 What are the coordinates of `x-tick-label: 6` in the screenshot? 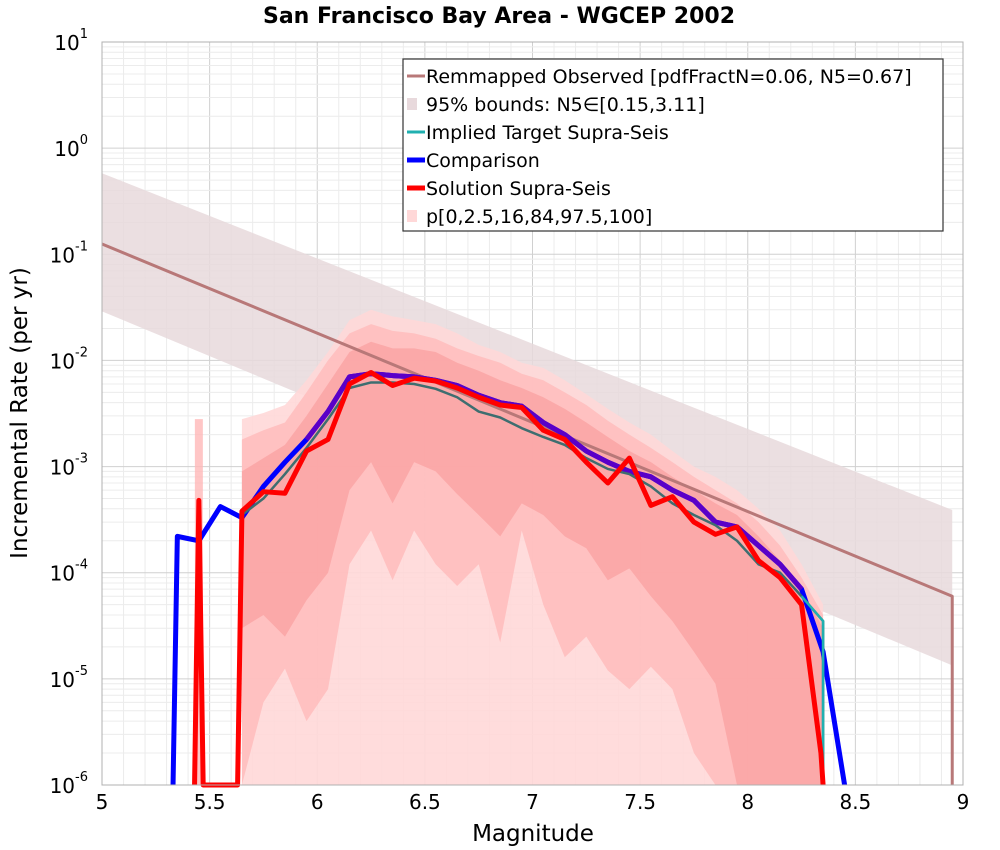 It's located at (317, 802).